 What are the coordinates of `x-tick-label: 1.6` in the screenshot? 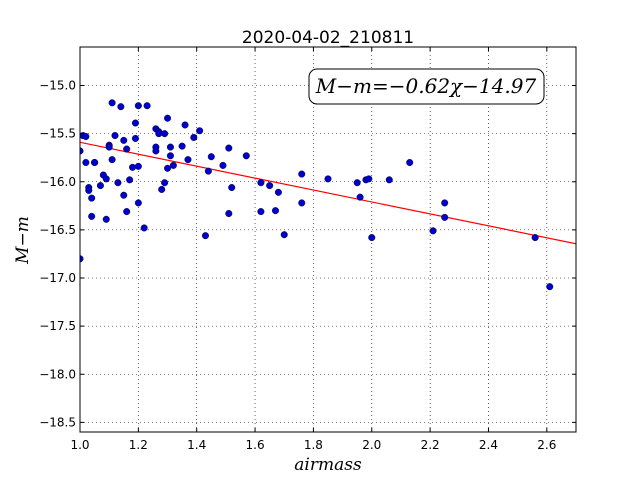 It's located at (255, 445).